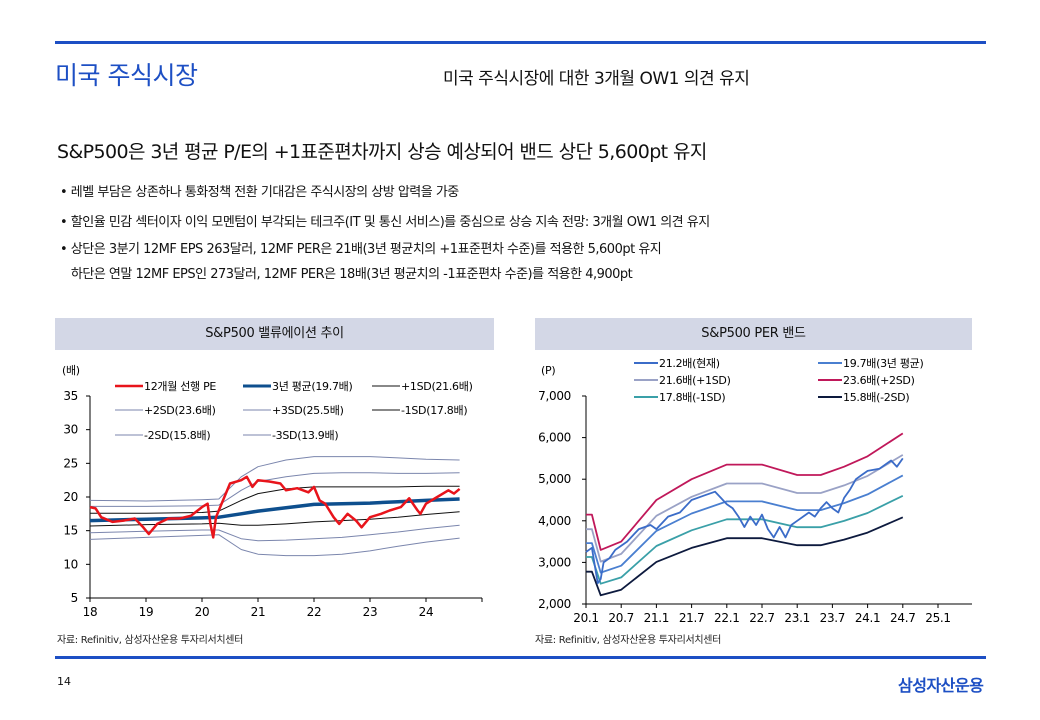 The height and width of the screenshot is (720, 1040). Describe the element at coordinates (305, 435) in the screenshot. I see `legend-label: -3SD(13.9배)` at that location.